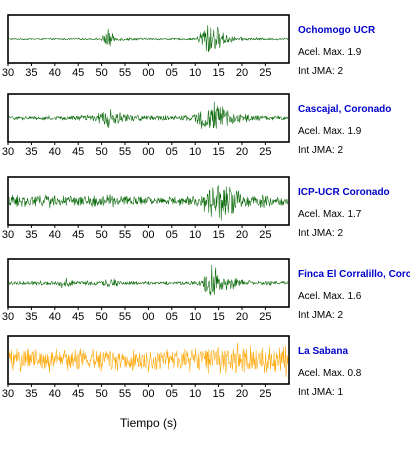 Image resolution: width=410 pixels, height=460 pixels. I want to click on station-name: Finca El Corralillo, Corona, so click(354, 274).